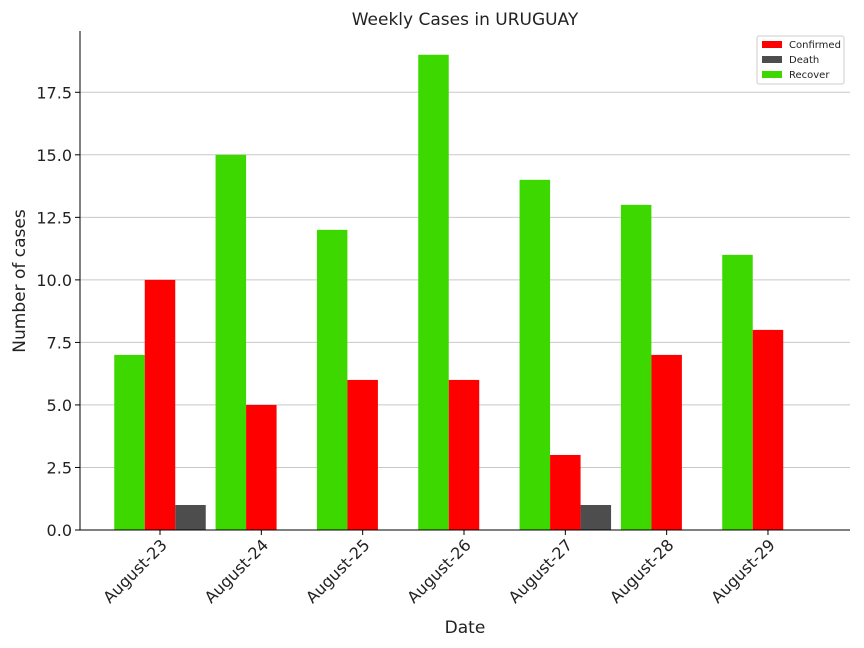  I want to click on y-tick-label: 5.0, so click(59, 405).